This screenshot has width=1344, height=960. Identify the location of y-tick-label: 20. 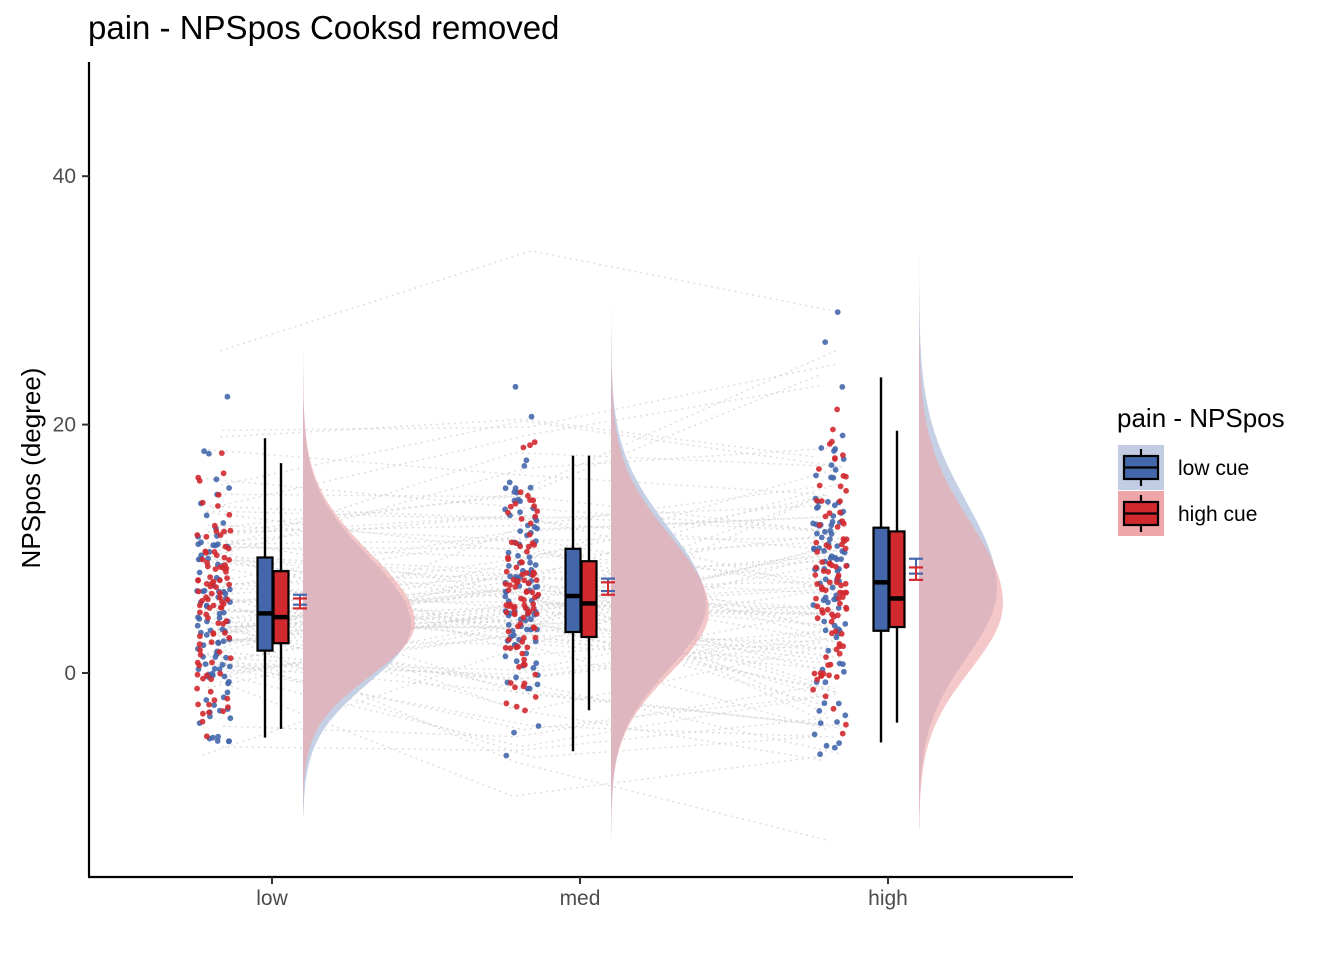
(64, 425).